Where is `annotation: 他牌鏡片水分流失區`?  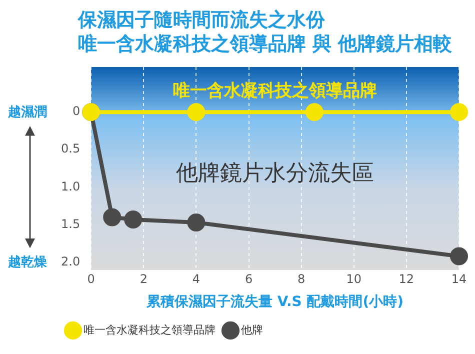
annotation: 他牌鏡片水分流失區 is located at coordinates (275, 173).